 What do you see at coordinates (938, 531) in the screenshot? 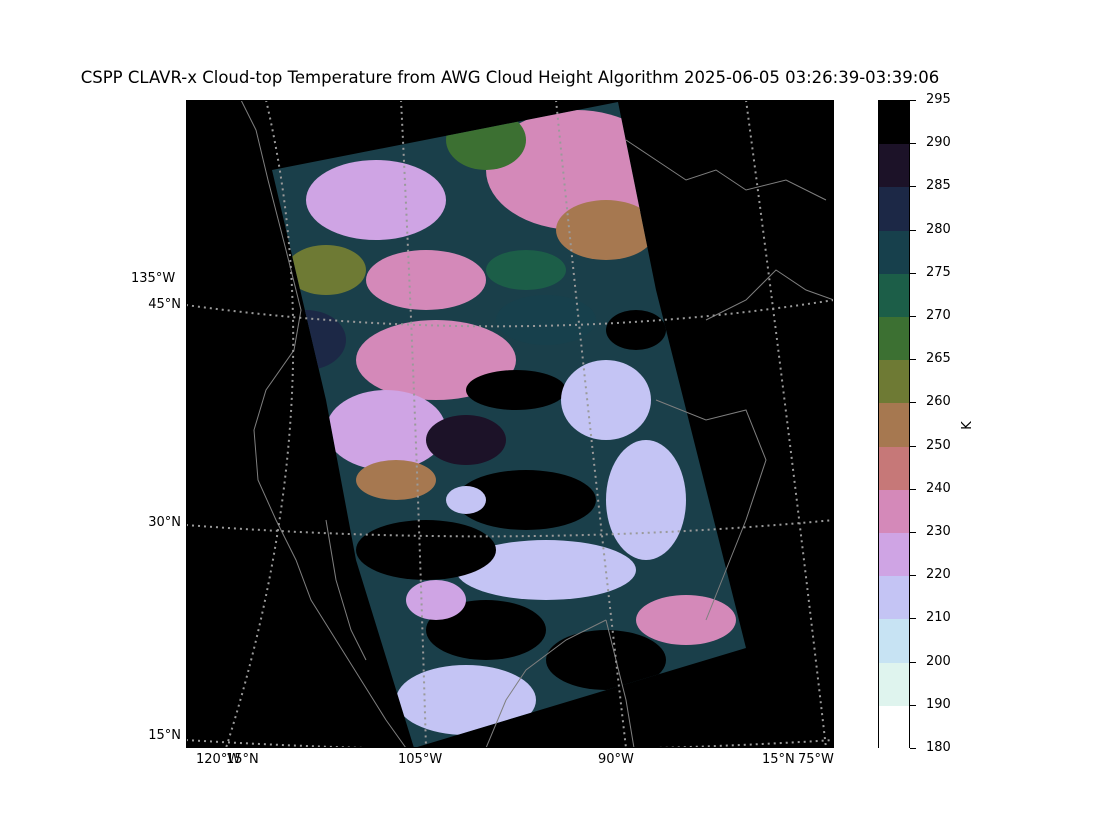
I see `colorbar-tick-label: 230` at bounding box center [938, 531].